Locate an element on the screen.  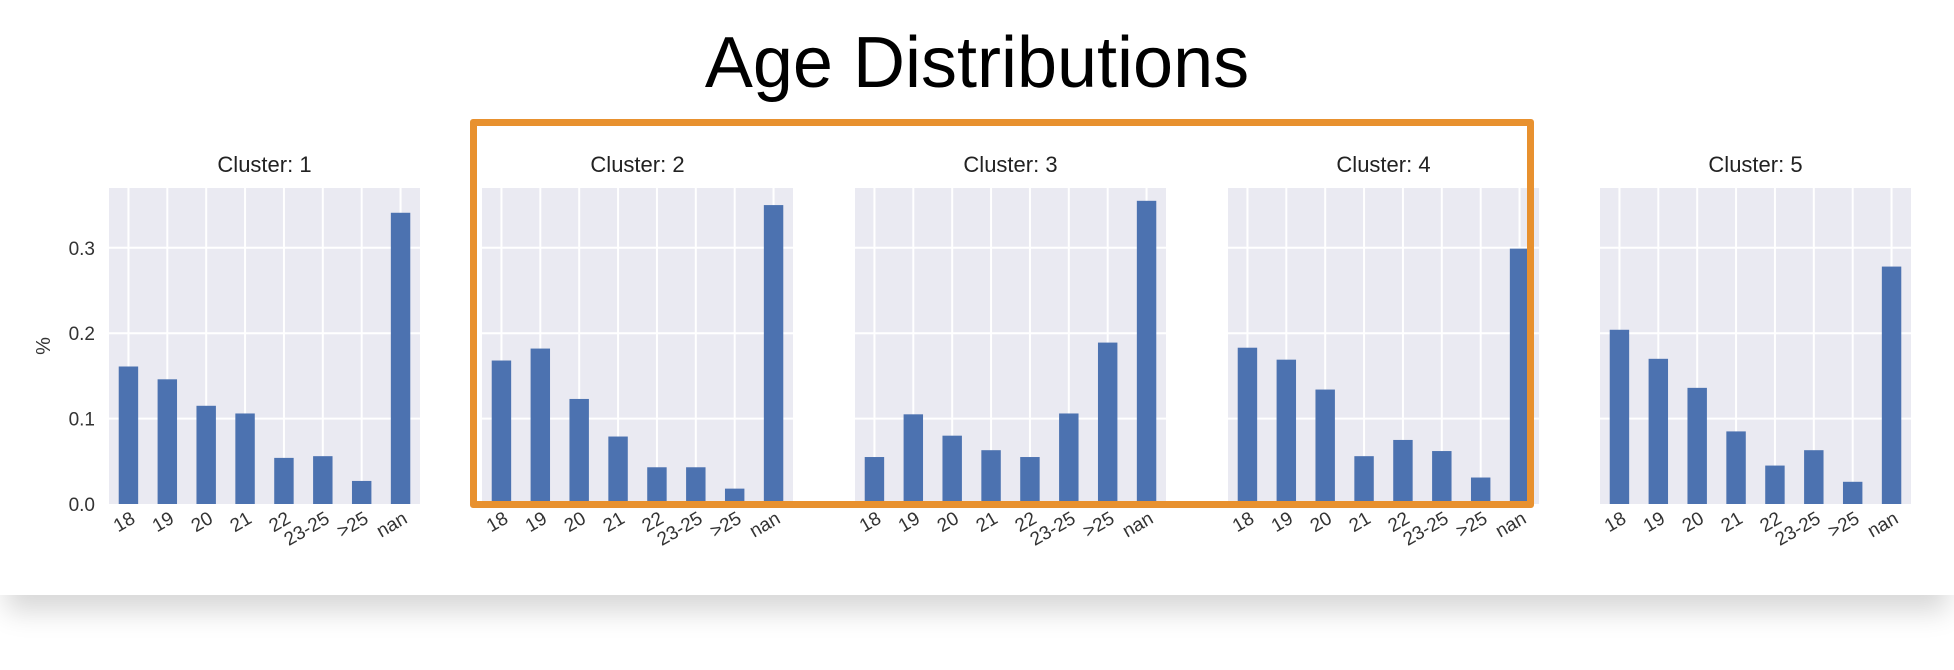
y-axis-label: % is located at coordinates (44, 346).